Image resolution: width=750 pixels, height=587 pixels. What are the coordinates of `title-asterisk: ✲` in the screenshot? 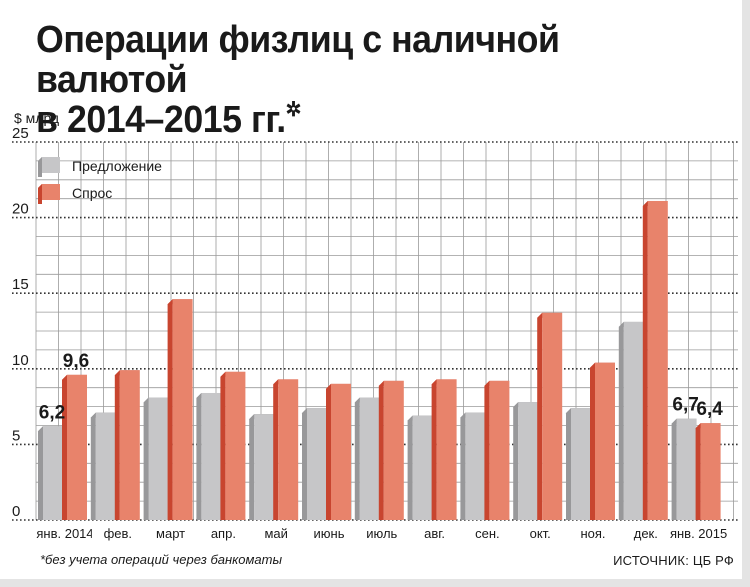 It's located at (293, 110).